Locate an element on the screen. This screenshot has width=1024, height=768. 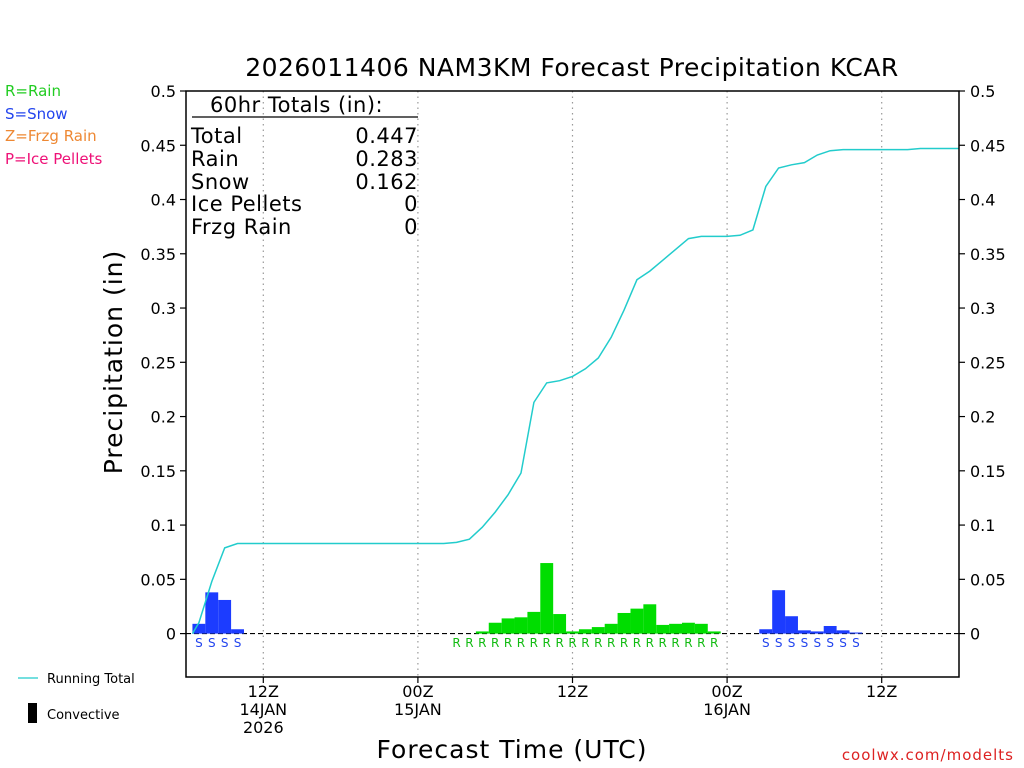
y-tick-label-left: 0.25 is located at coordinates (158, 362).